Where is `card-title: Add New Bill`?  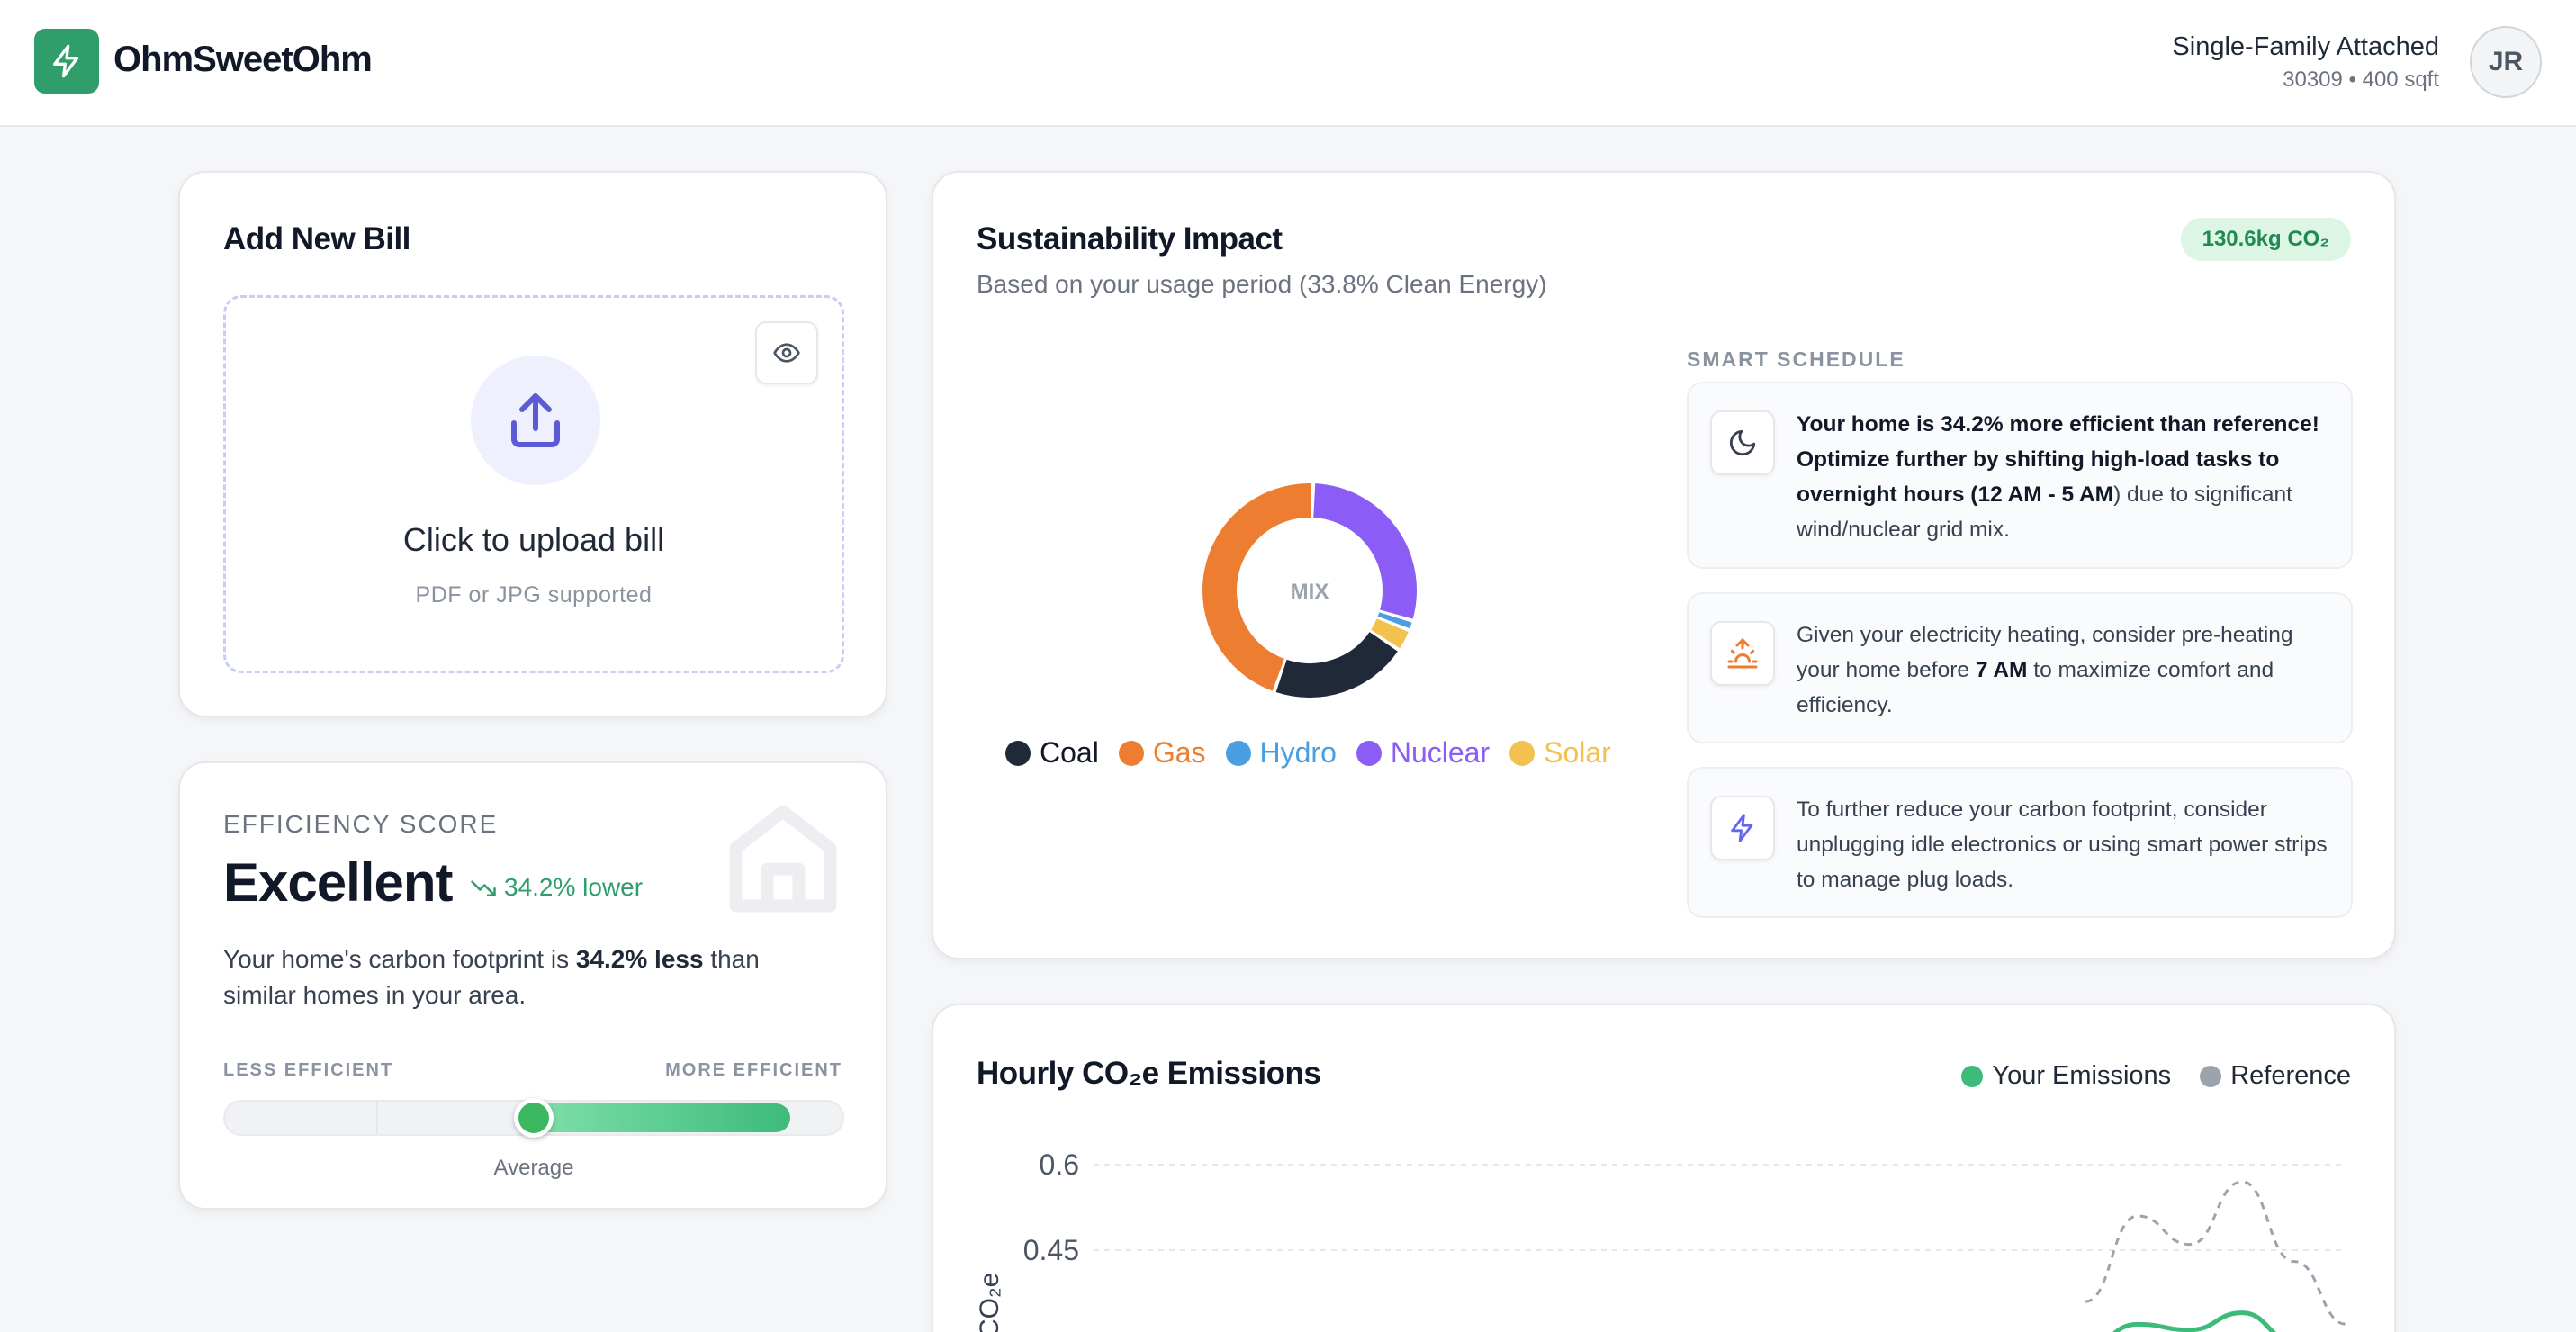 card-title: Add New Bill is located at coordinates (316, 238).